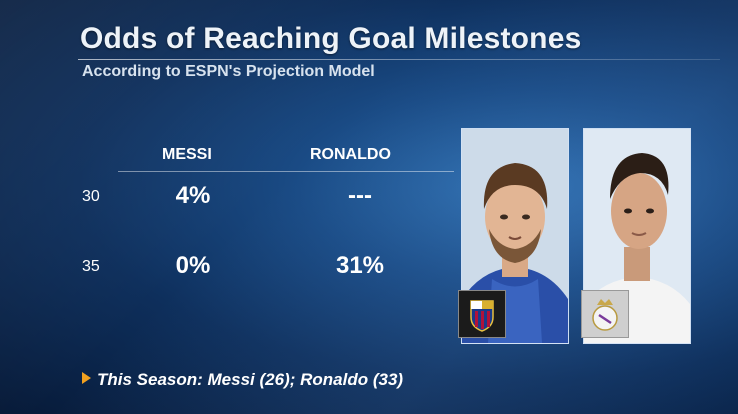 This screenshot has height=414, width=738. Describe the element at coordinates (605, 314) in the screenshot. I see `real-madrid-crest-icon` at that location.